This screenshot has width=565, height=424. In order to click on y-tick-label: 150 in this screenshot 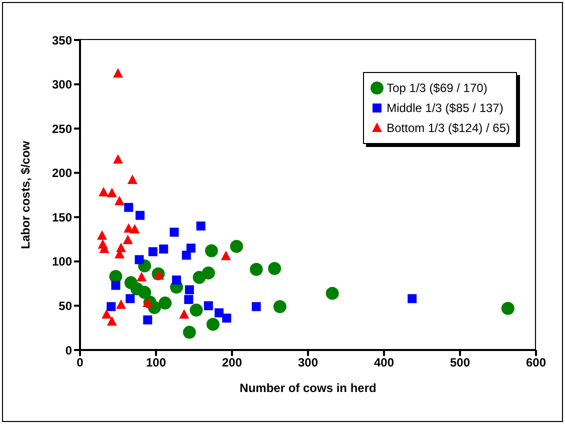, I will do `click(62, 217)`.